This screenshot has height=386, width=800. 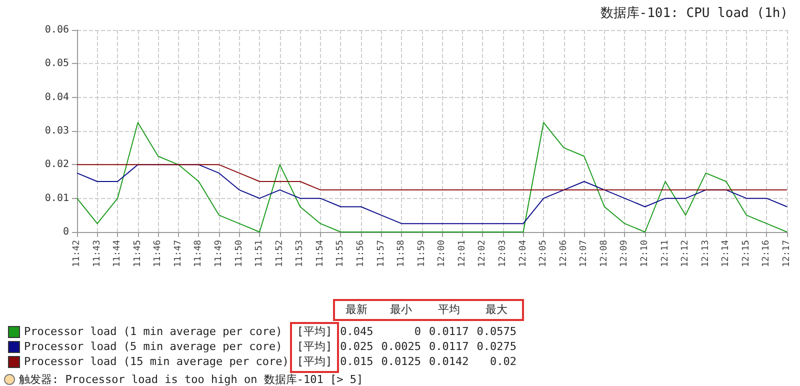 I want to click on y-tick-label: 0.04, so click(x=56, y=97).